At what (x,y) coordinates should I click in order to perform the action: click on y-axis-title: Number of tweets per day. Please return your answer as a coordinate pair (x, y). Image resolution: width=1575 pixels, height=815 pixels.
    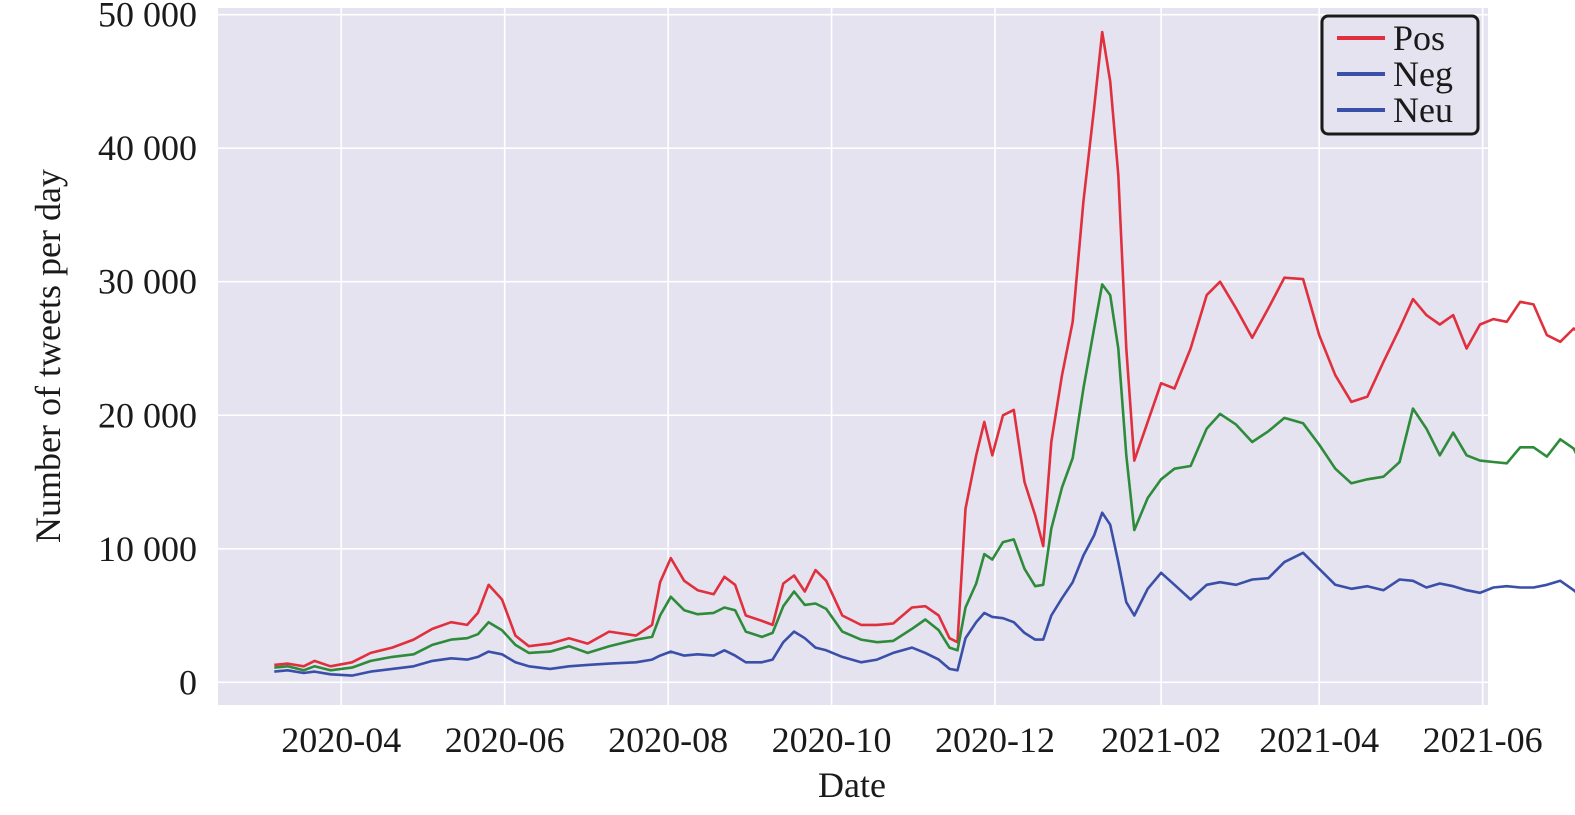
    Looking at the image, I should click on (48, 356).